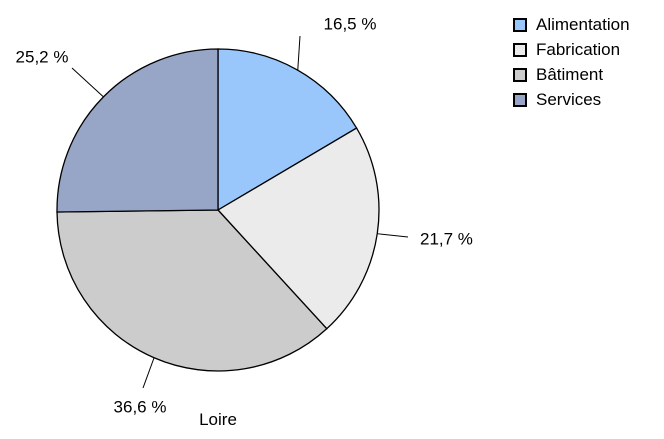 Image resolution: width=664 pixels, height=439 pixels. What do you see at coordinates (148, 373) in the screenshot?
I see `leader-line-batiment` at bounding box center [148, 373].